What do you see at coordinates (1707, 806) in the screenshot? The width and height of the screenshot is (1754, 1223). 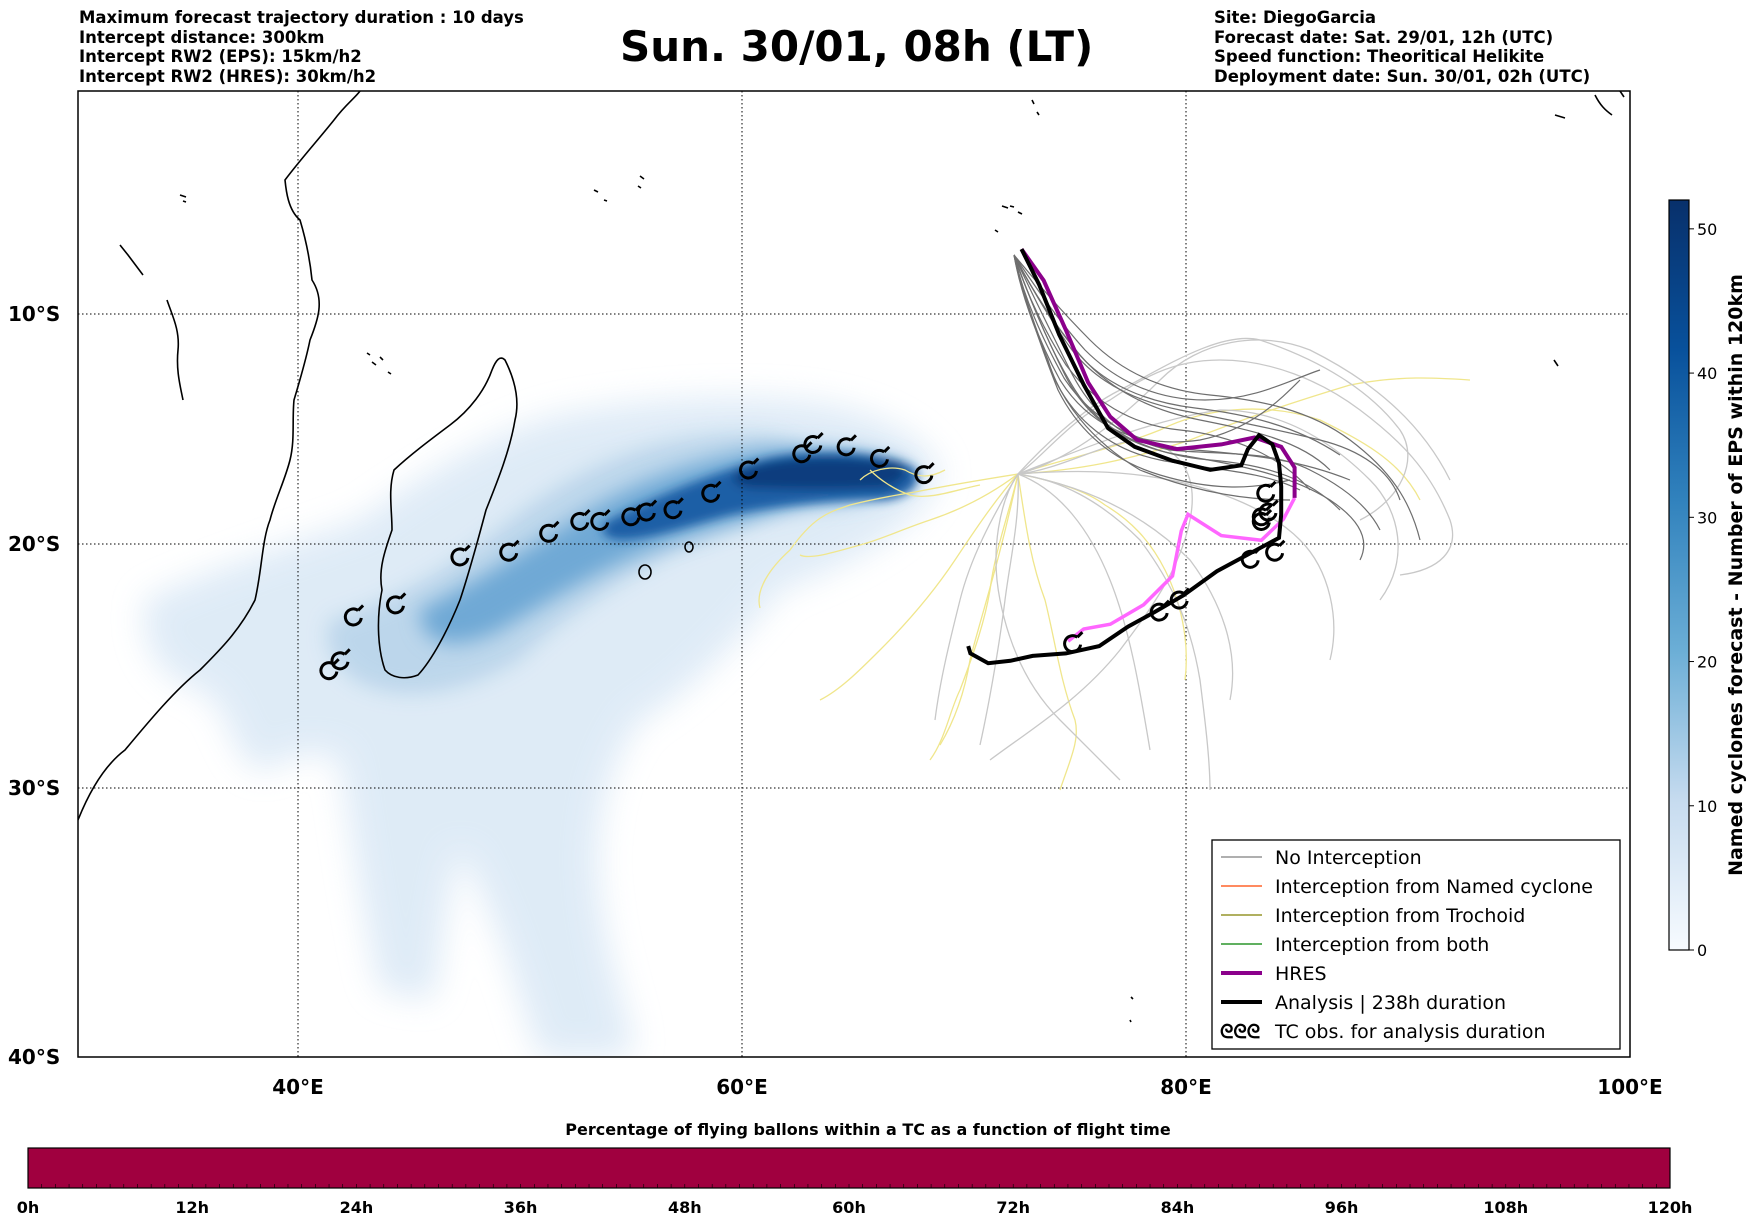 I see `right-colorbar-tick-label: 10` at bounding box center [1707, 806].